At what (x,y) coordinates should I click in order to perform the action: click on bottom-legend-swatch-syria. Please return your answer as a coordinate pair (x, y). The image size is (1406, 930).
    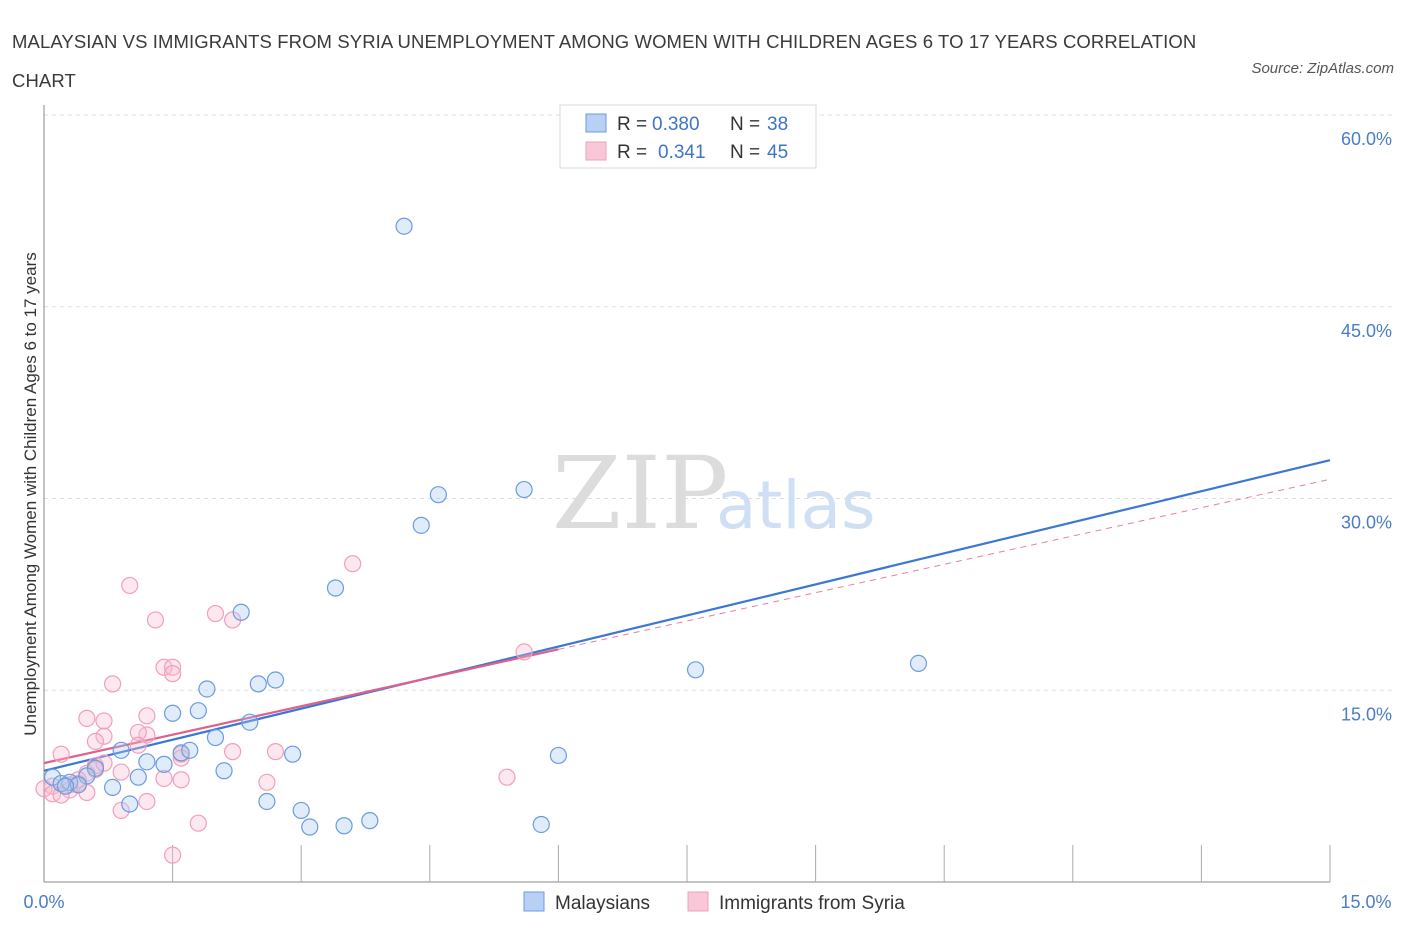
    Looking at the image, I should click on (698, 901).